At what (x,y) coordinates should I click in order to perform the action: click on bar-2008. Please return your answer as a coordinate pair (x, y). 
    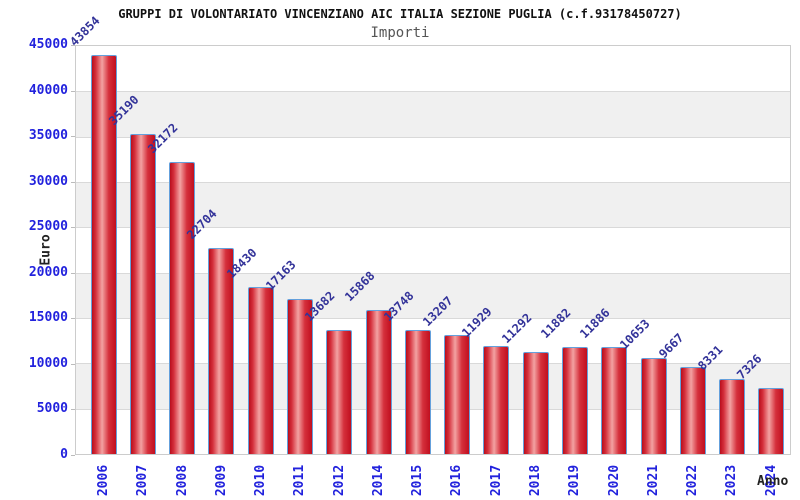
    Looking at the image, I should click on (182, 307).